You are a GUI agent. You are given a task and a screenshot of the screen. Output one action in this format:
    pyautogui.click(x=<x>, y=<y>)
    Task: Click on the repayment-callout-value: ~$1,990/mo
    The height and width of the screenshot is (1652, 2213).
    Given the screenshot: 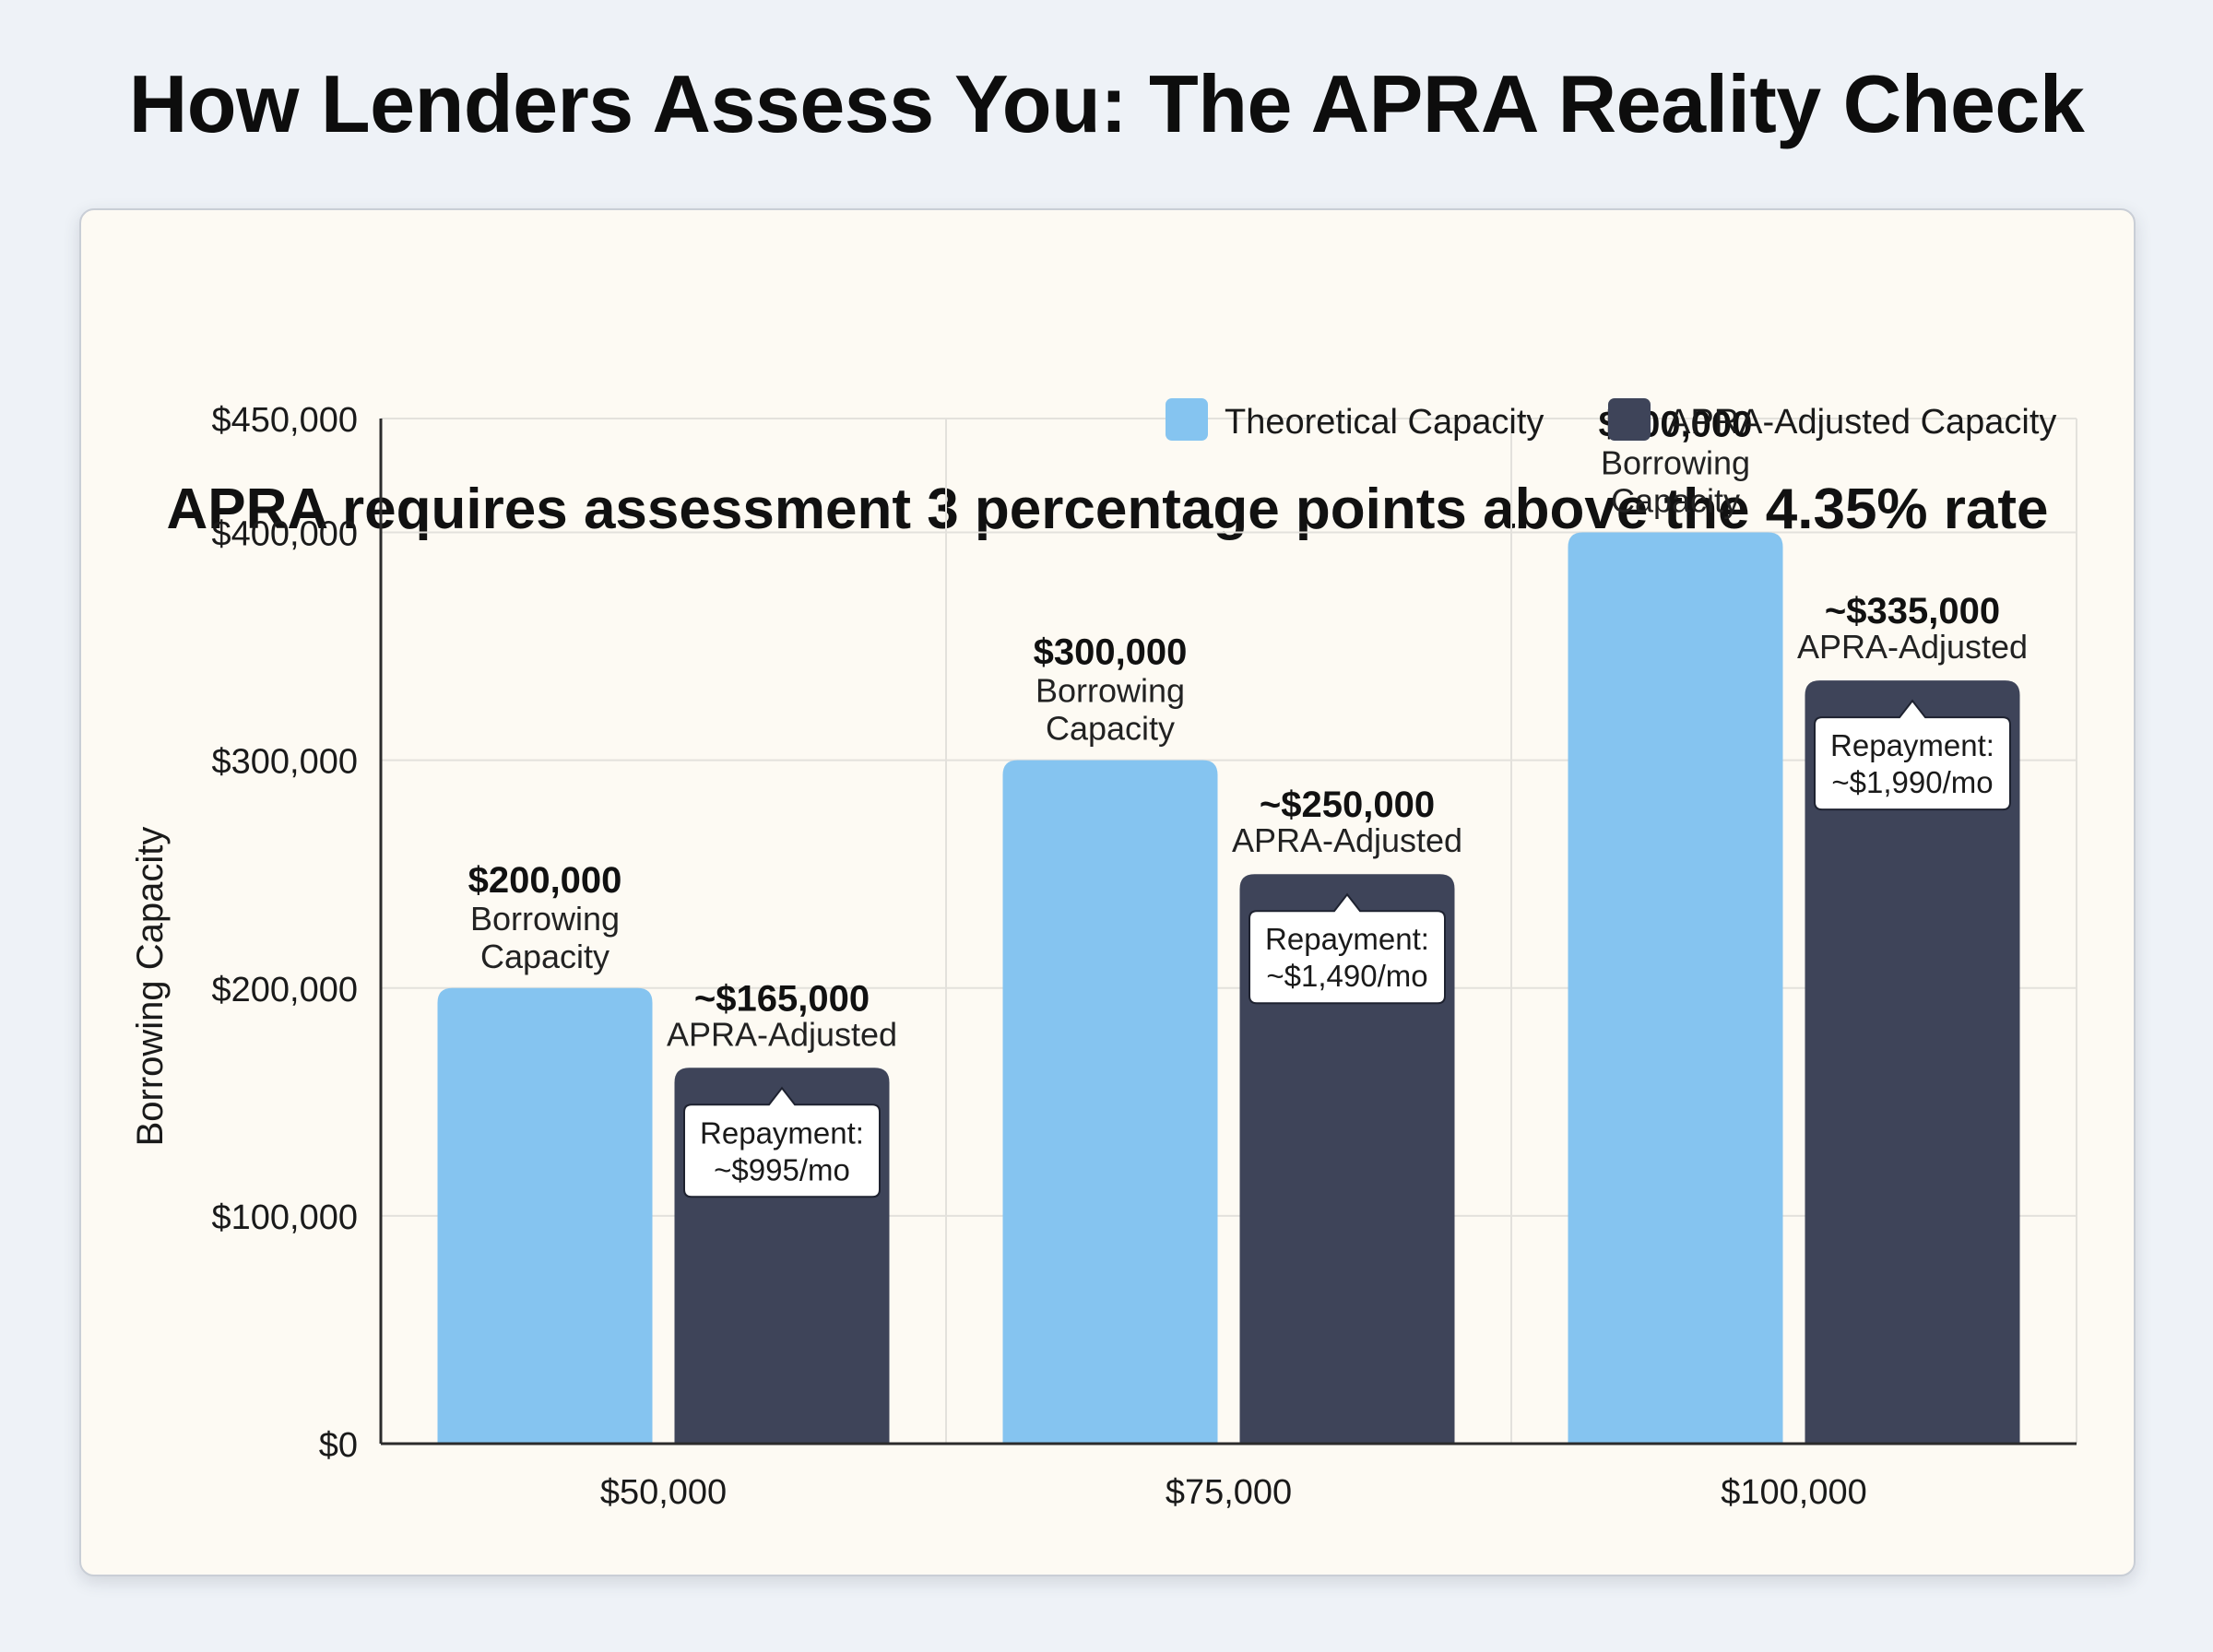 What is the action you would take?
    pyautogui.click(x=1912, y=782)
    